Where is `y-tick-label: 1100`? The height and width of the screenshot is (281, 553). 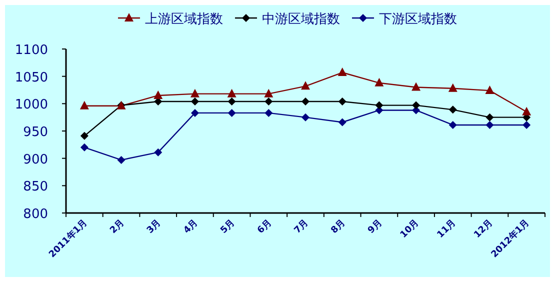
y-tick-label: 1100 is located at coordinates (31, 50).